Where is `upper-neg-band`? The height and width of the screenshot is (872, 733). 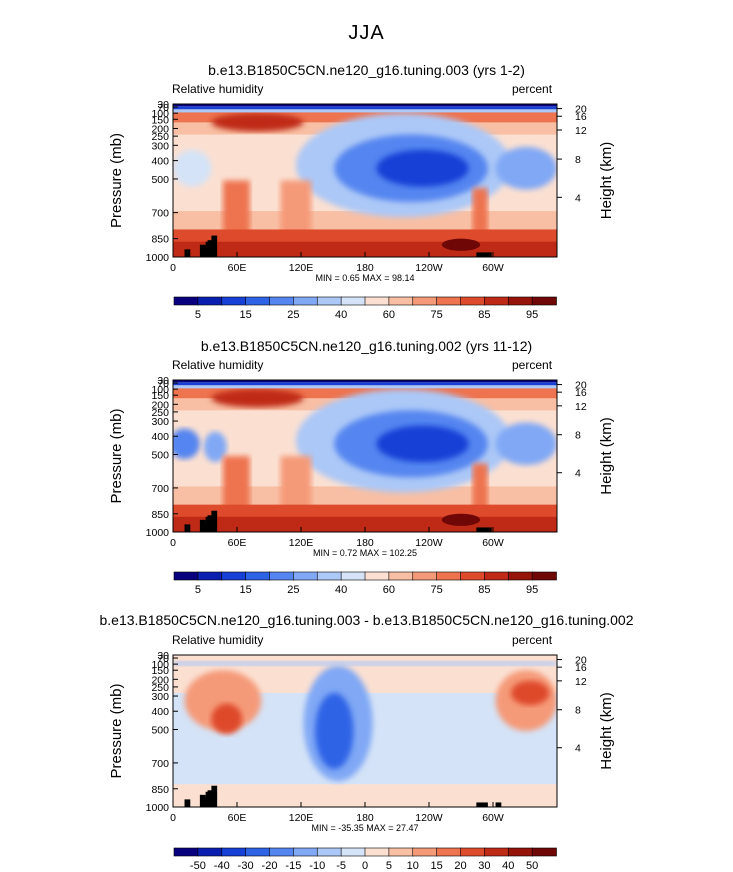
upper-neg-band is located at coordinates (365, 663).